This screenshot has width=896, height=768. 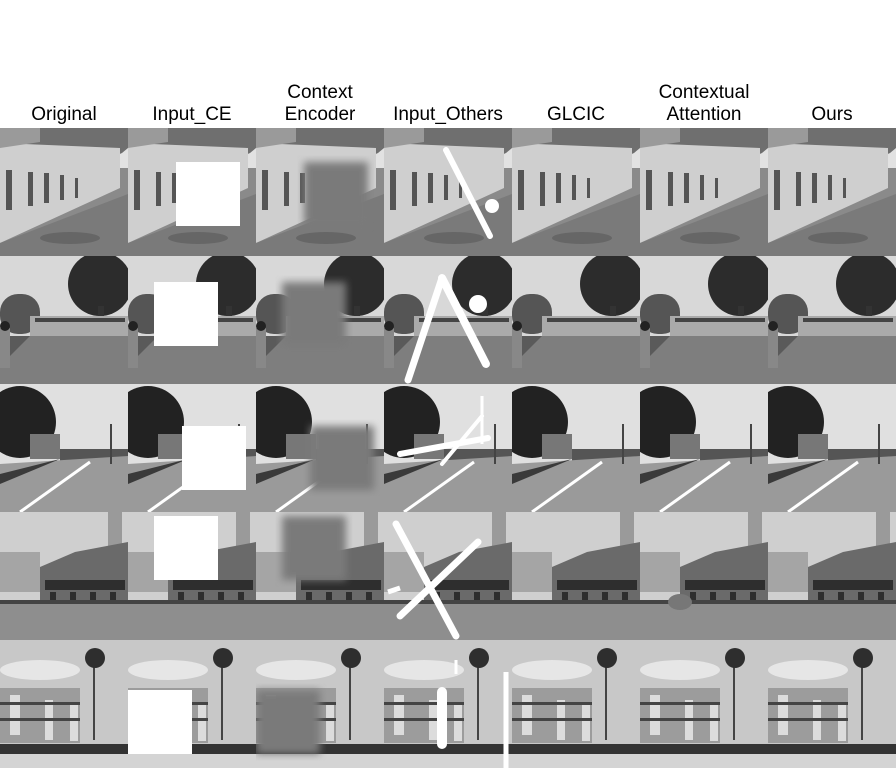 What do you see at coordinates (64, 114) in the screenshot?
I see `column-header-original: Original` at bounding box center [64, 114].